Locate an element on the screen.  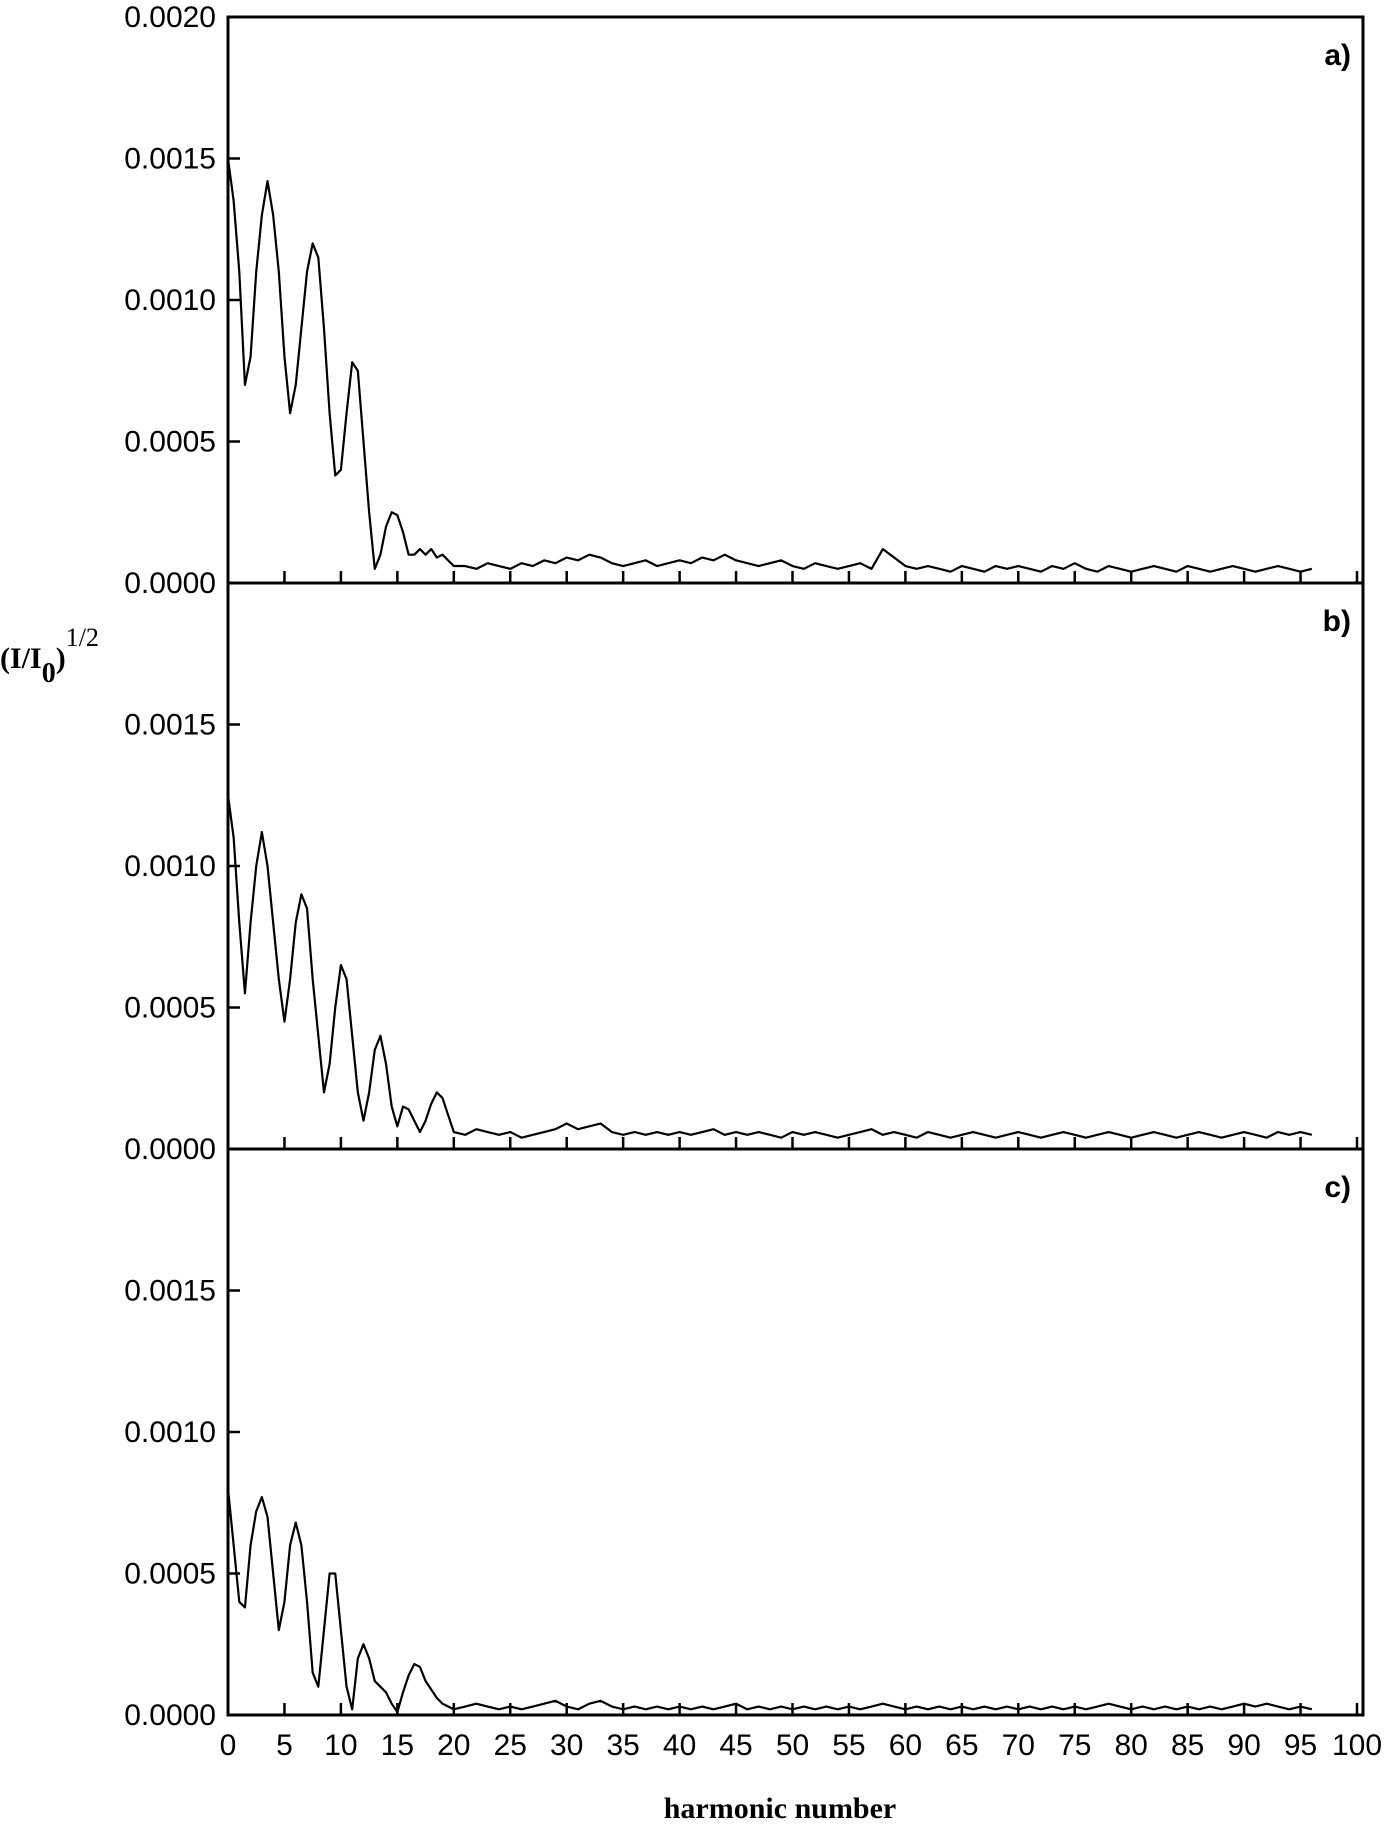
x-tick-label: 35 is located at coordinates (622, 1745).